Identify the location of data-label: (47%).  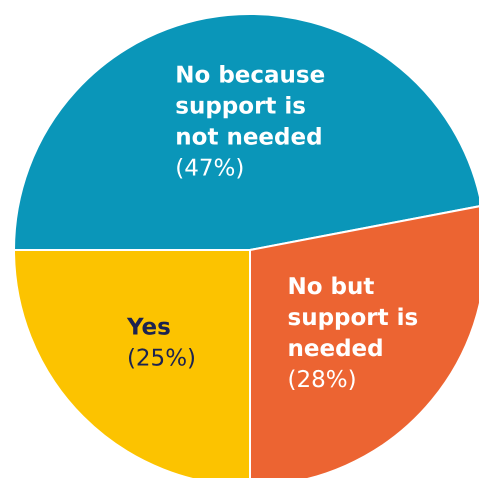
(209, 168).